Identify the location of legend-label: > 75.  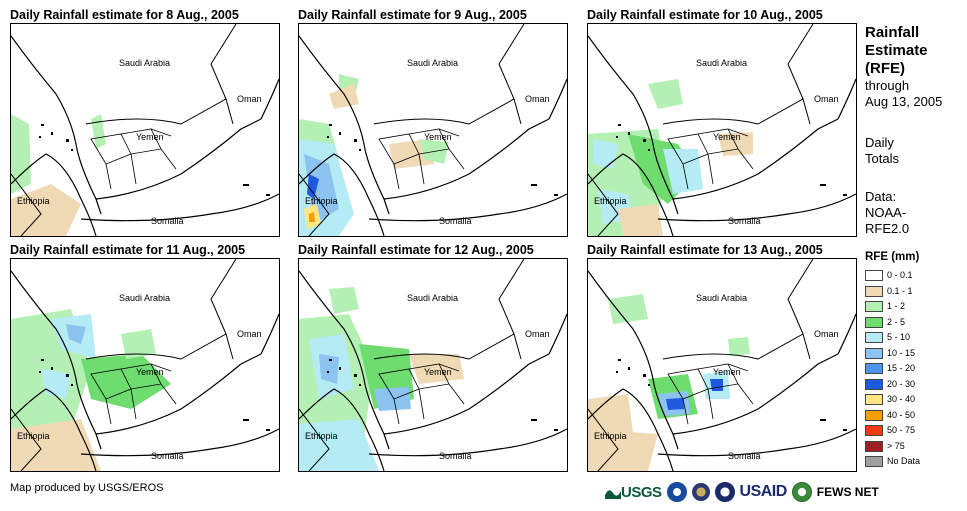
(896, 445).